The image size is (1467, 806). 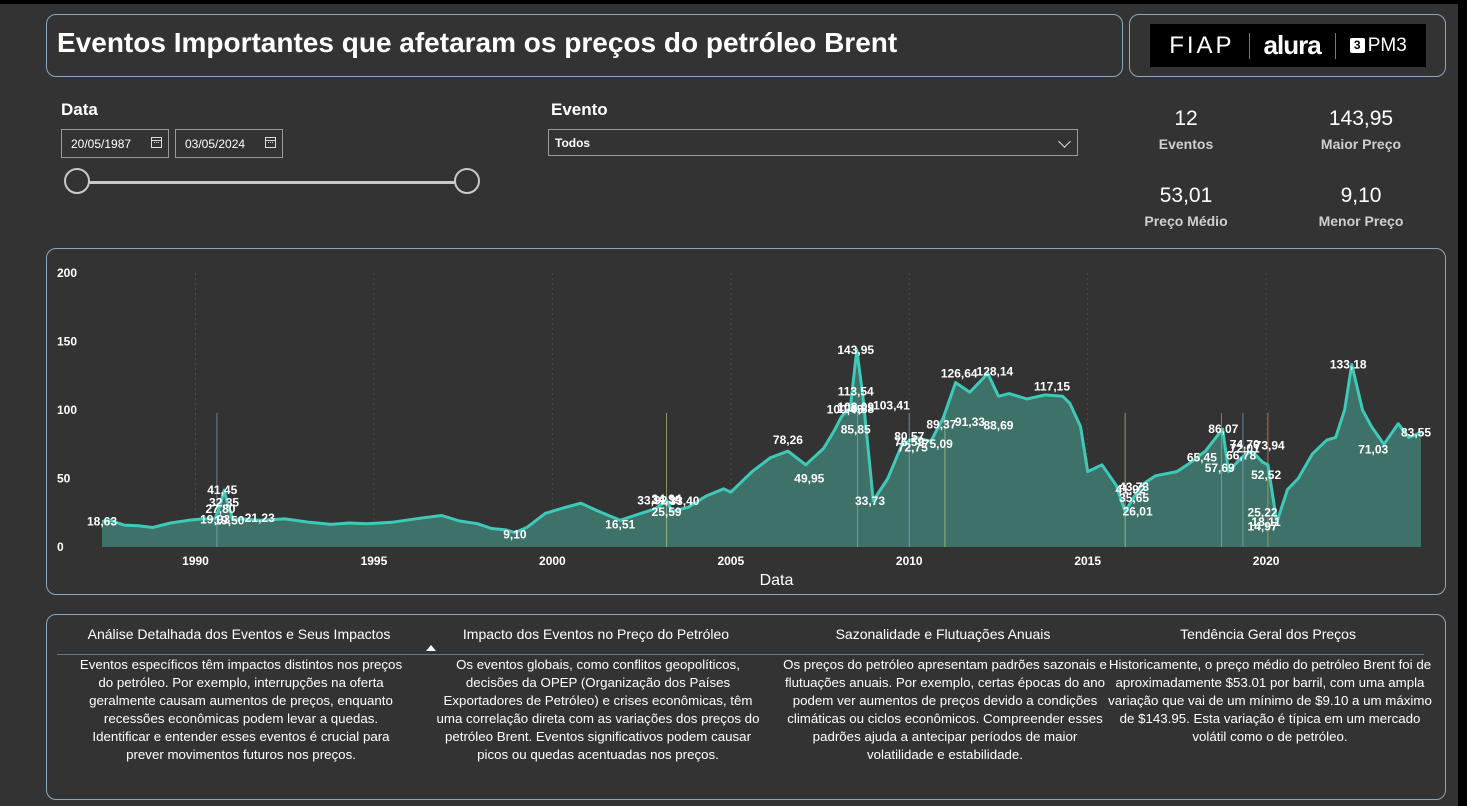 What do you see at coordinates (740, 654) in the screenshot?
I see `insights-header-divider` at bounding box center [740, 654].